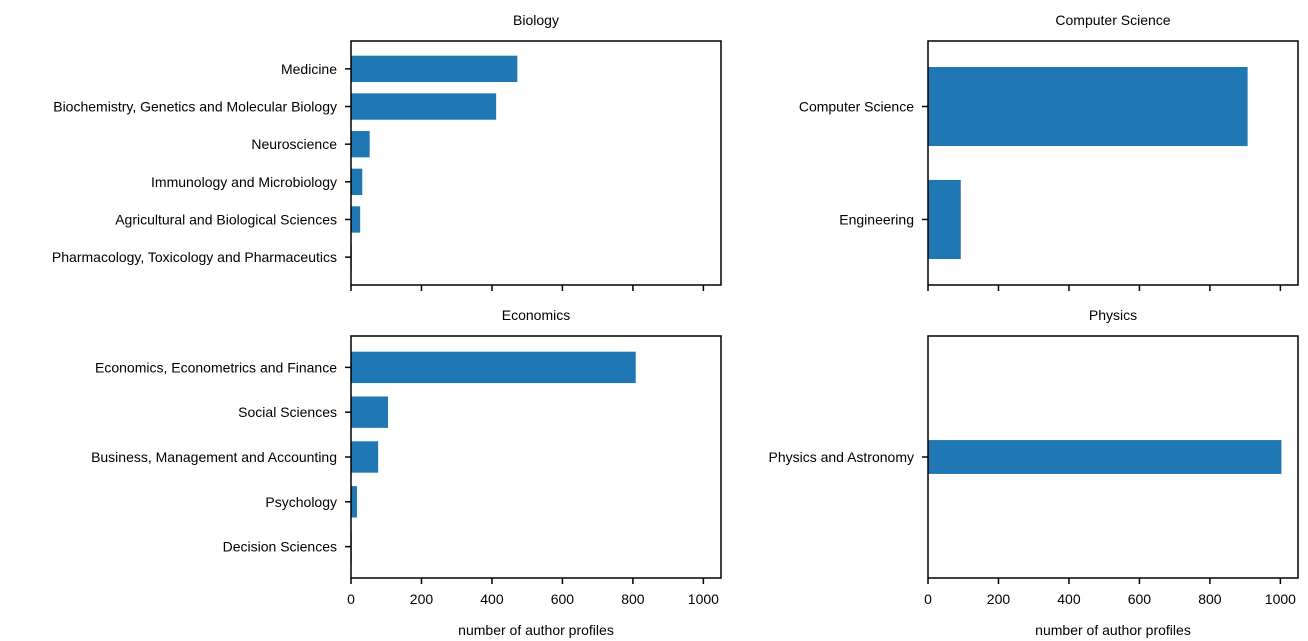 This screenshot has width=1308, height=641. I want to click on y-tick-label: Social Sciences, so click(287, 412).